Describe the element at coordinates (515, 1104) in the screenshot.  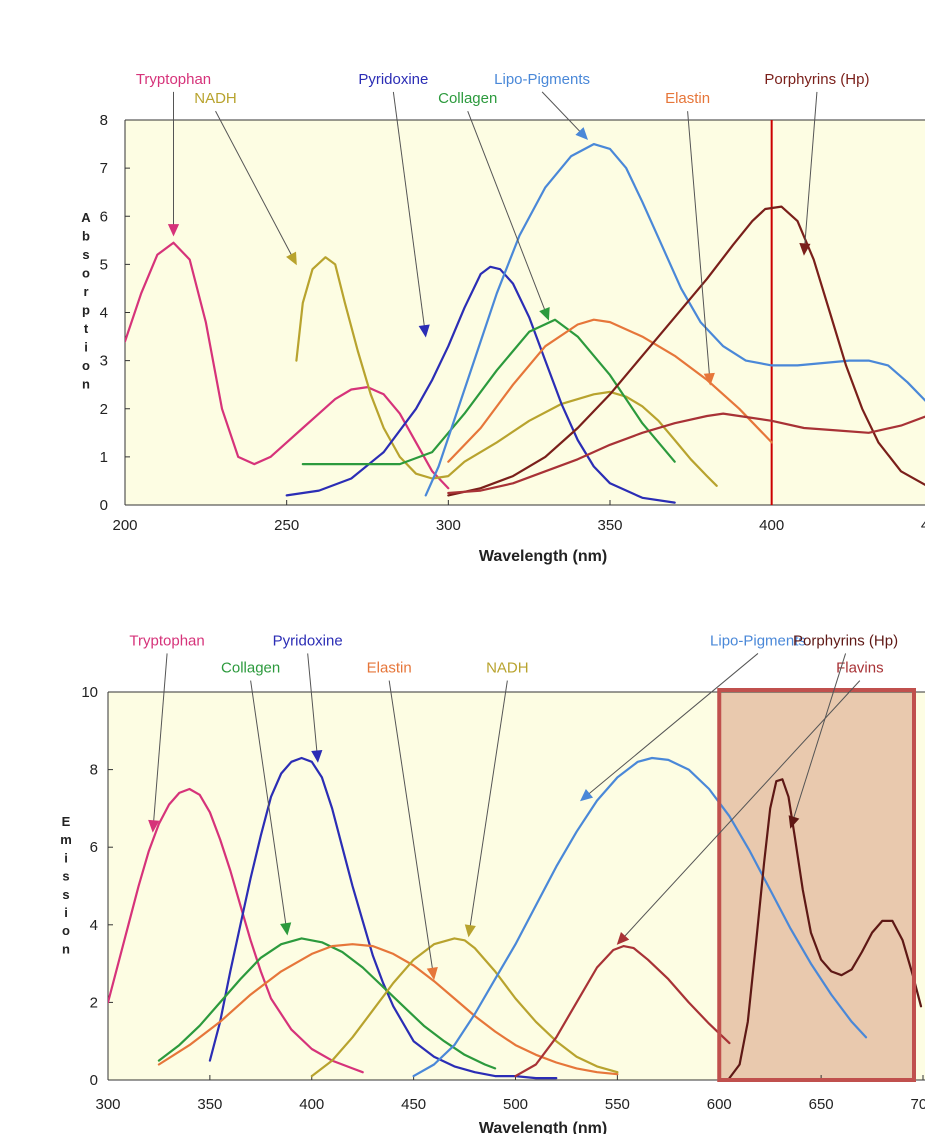
I see `x-tick-label: 500` at that location.